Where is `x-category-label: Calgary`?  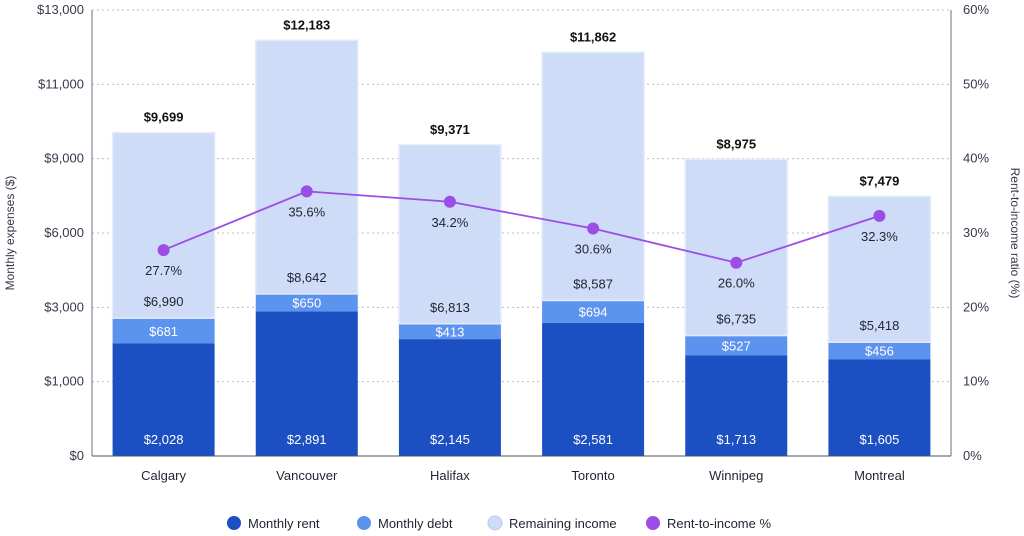 x-category-label: Calgary is located at coordinates (163, 475).